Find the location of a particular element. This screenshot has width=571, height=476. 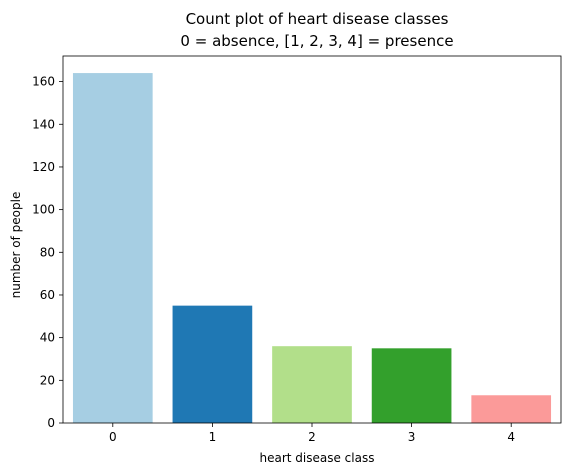

y-tick-label: 80 is located at coordinates (47, 252).